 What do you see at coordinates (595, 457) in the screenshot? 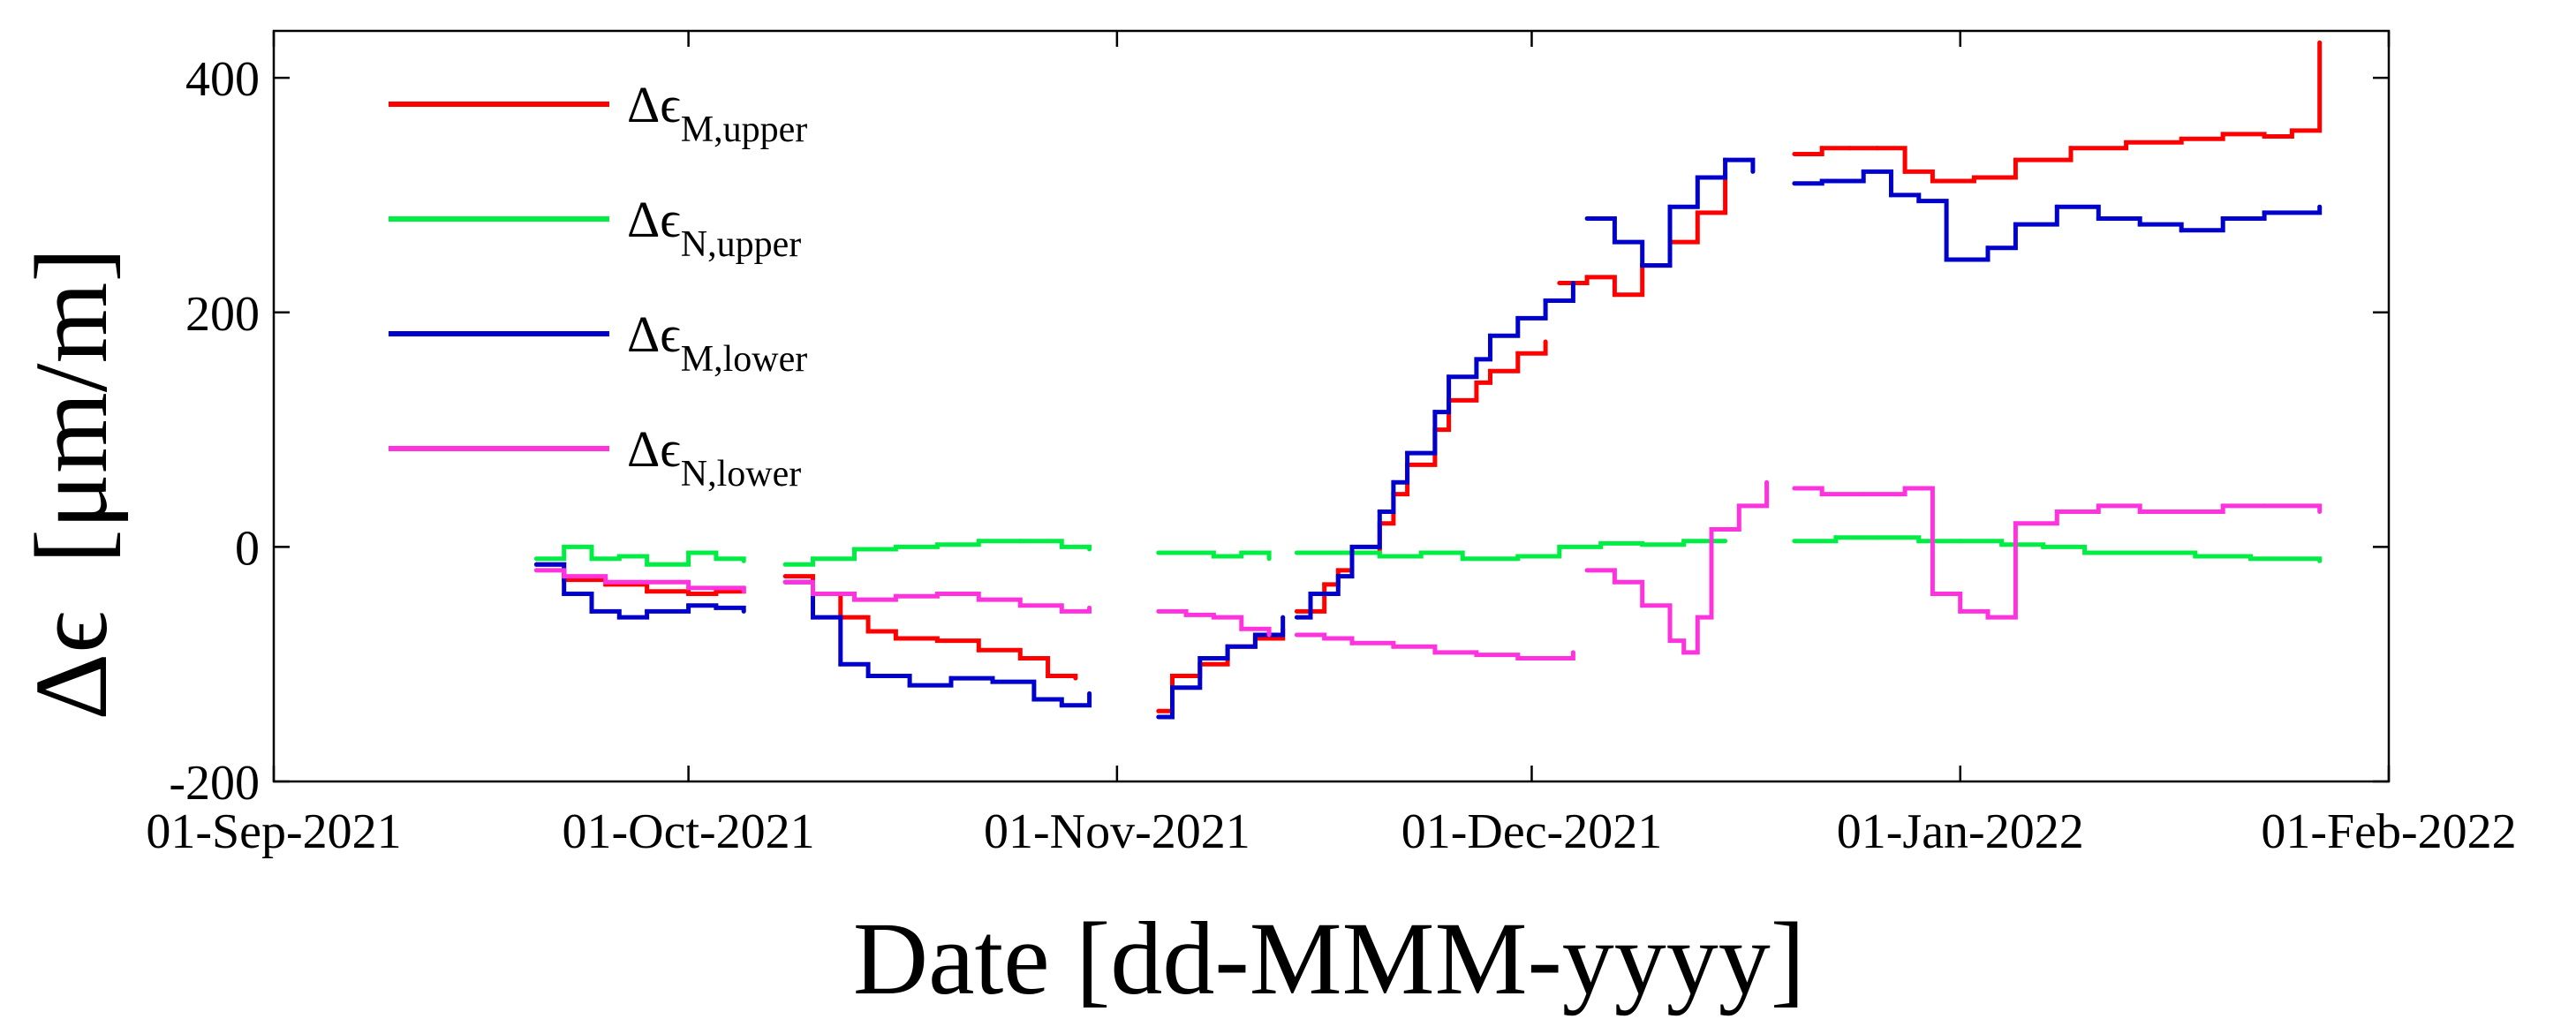
I see `legend-entry: ΔϵN,lower` at bounding box center [595, 457].